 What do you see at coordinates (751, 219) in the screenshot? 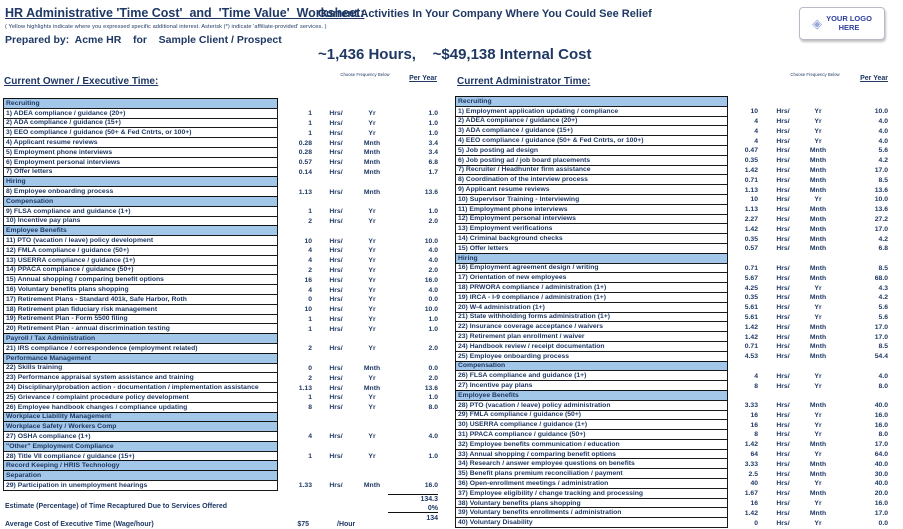
I see `hours-value-cell: 2.27` at bounding box center [751, 219].